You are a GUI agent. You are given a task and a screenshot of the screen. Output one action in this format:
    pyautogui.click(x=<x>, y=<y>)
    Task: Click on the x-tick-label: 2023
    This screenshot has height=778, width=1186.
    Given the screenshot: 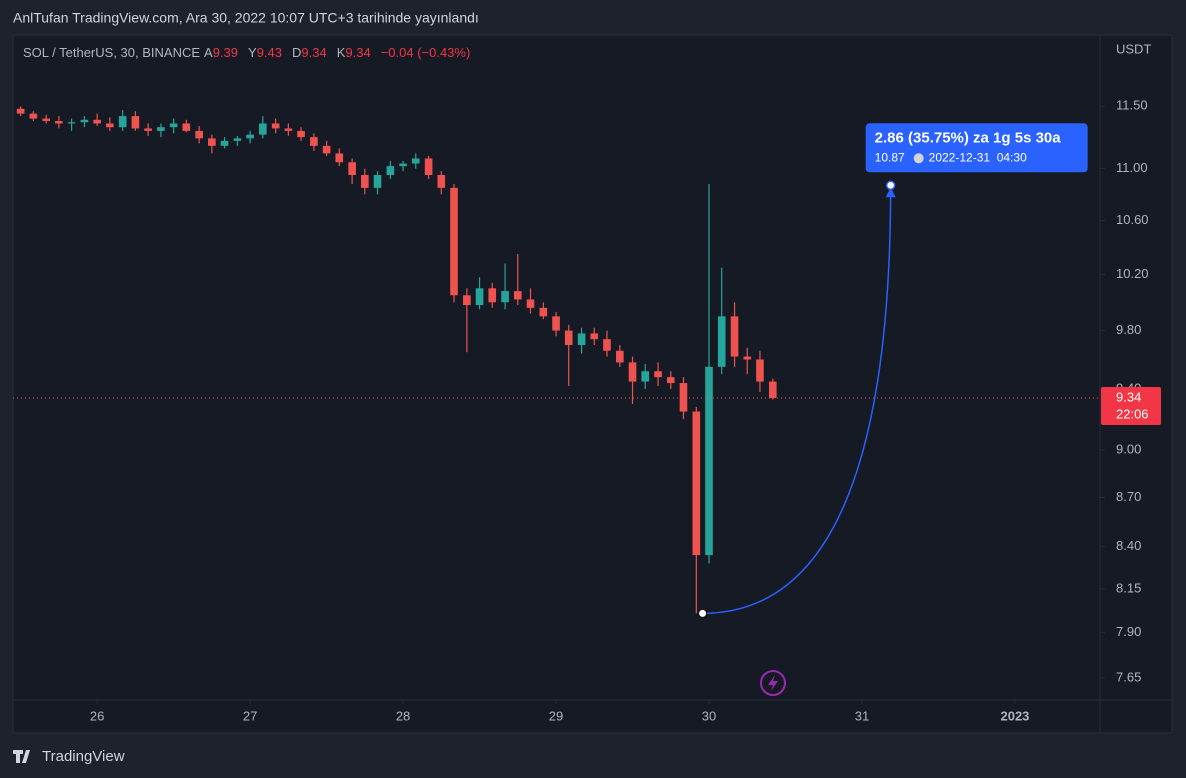 What is the action you would take?
    pyautogui.click(x=1014, y=715)
    